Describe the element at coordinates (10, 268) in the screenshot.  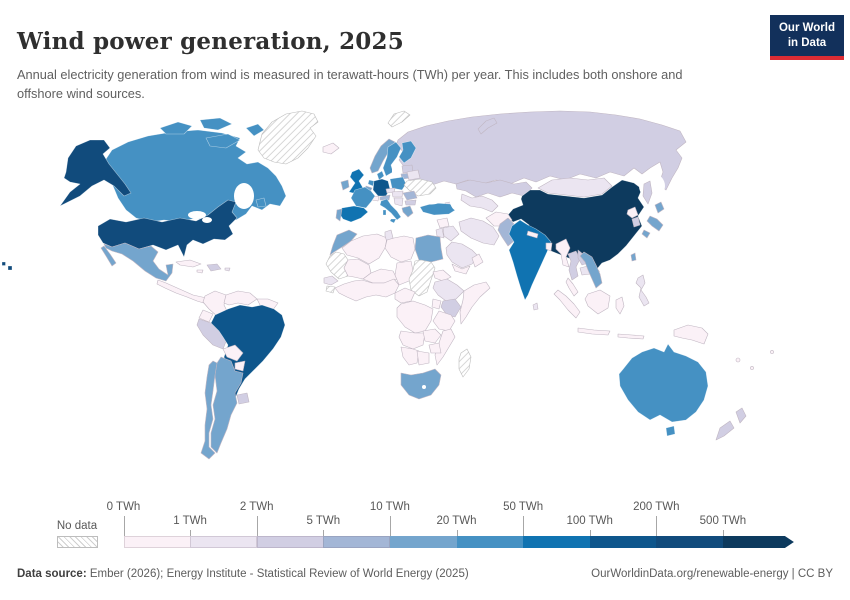
I see `country-hawaii` at that location.